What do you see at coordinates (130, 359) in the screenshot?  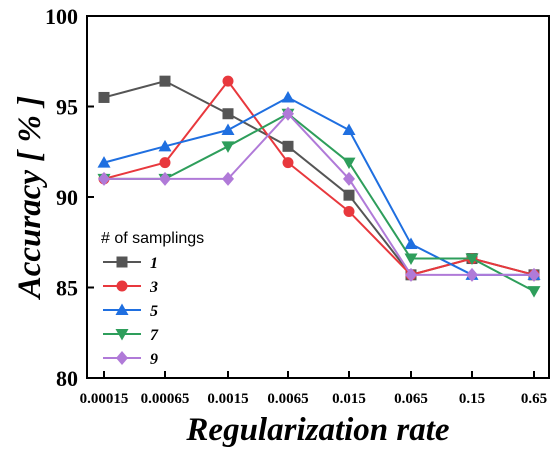 I see `legend-item-9: 9` at bounding box center [130, 359].